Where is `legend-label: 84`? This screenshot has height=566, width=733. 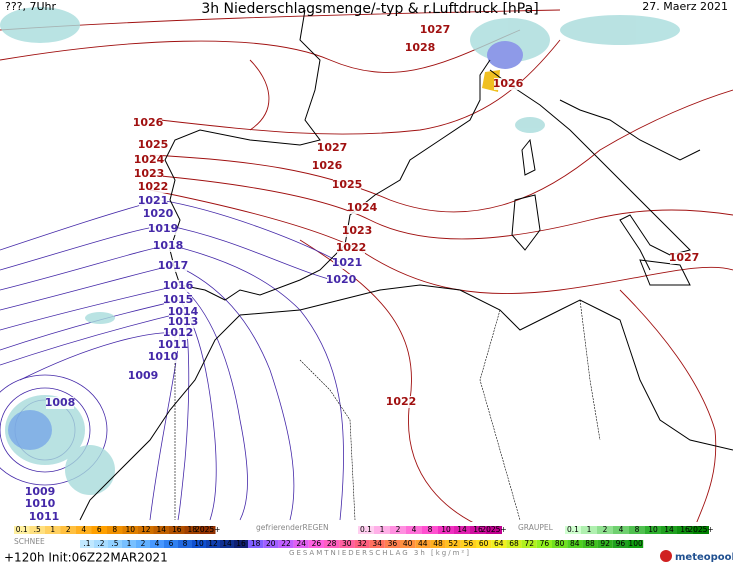 legend-label: 84 is located at coordinates (575, 543).